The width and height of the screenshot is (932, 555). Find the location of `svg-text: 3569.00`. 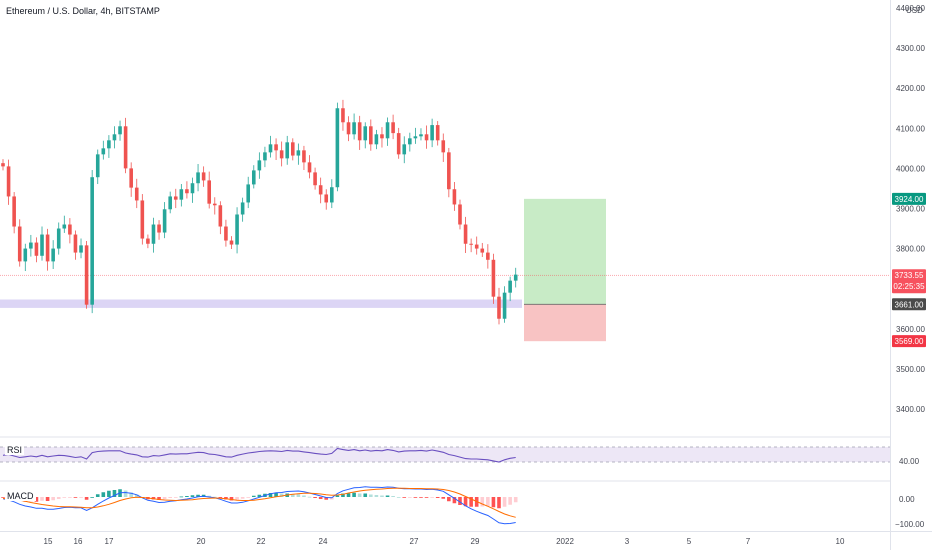

svg-text: 3569.00 is located at coordinates (909, 341).